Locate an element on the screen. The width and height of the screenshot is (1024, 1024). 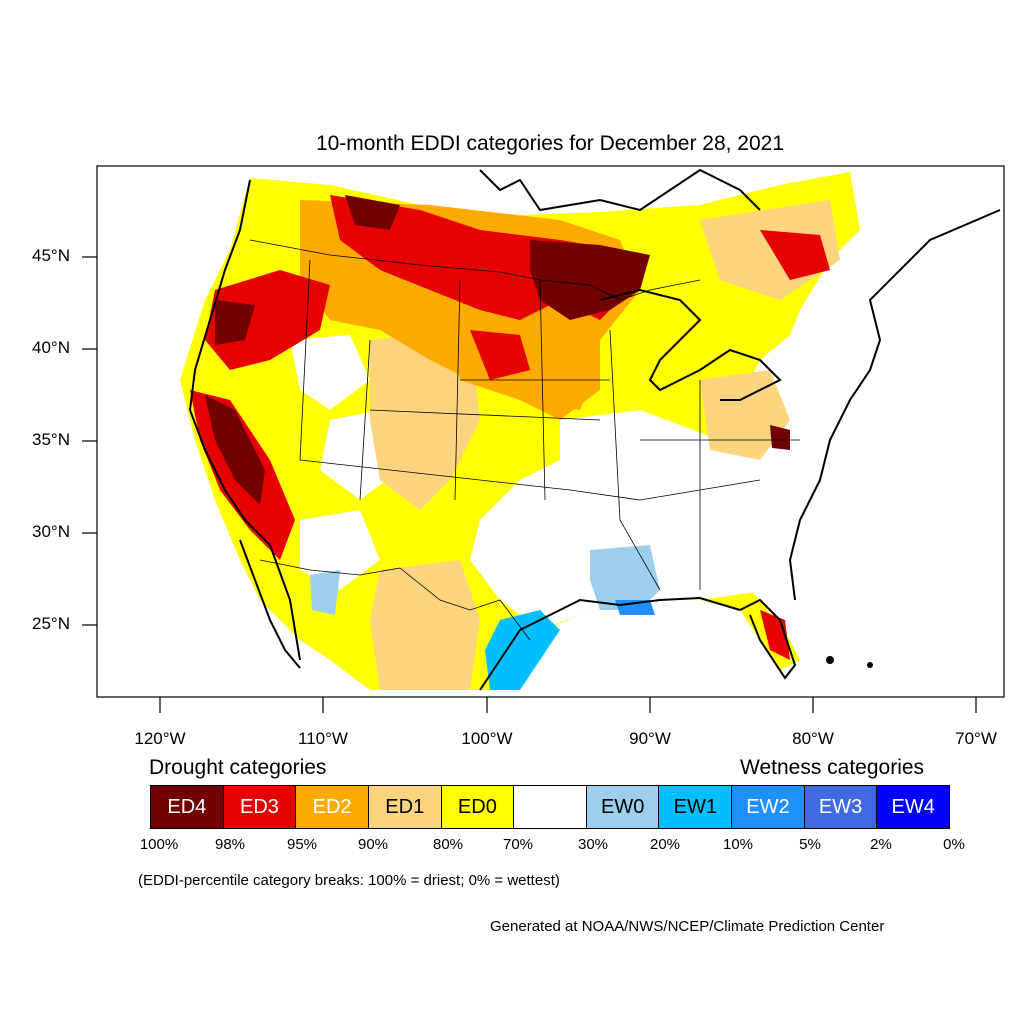
region-ed1-east is located at coordinates (745, 415).